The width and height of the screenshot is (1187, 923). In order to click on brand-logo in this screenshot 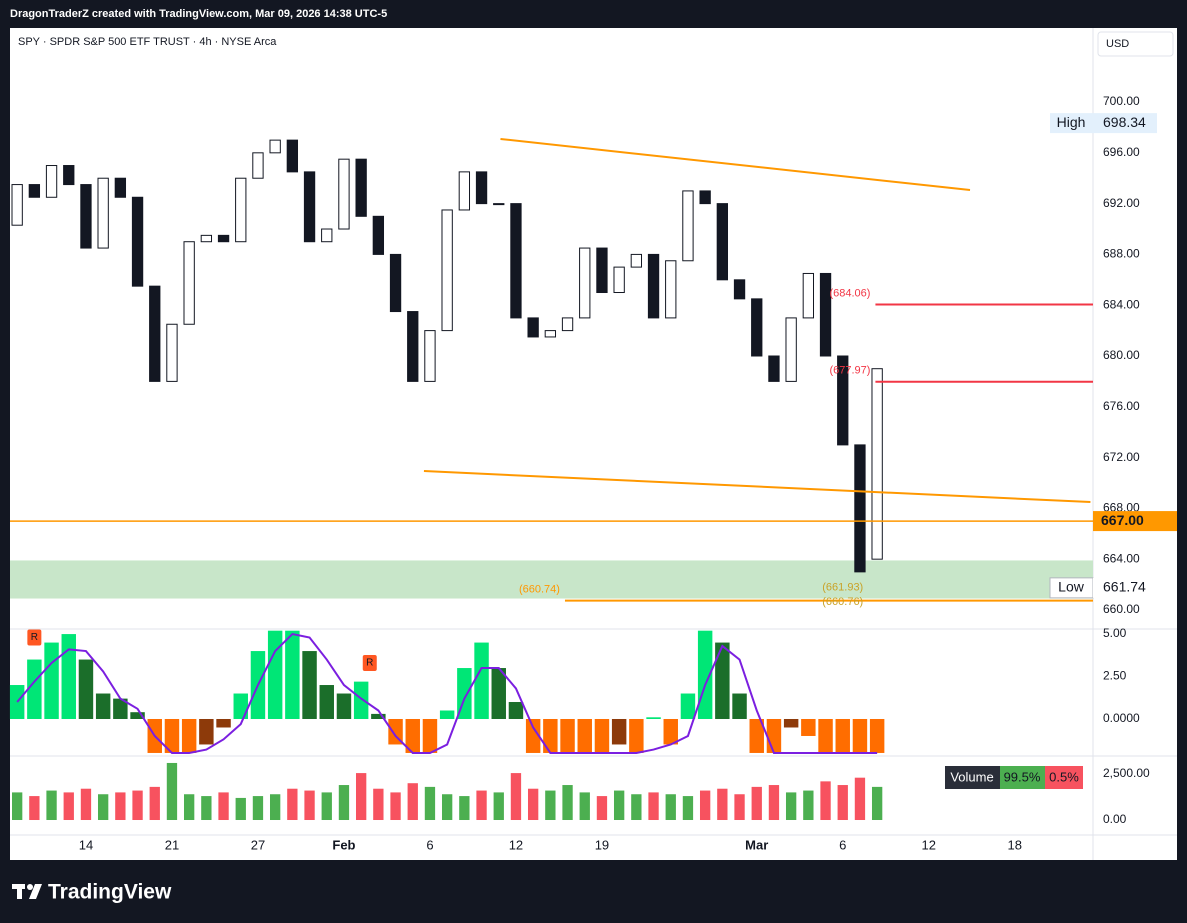, I will do `click(27, 891)`.